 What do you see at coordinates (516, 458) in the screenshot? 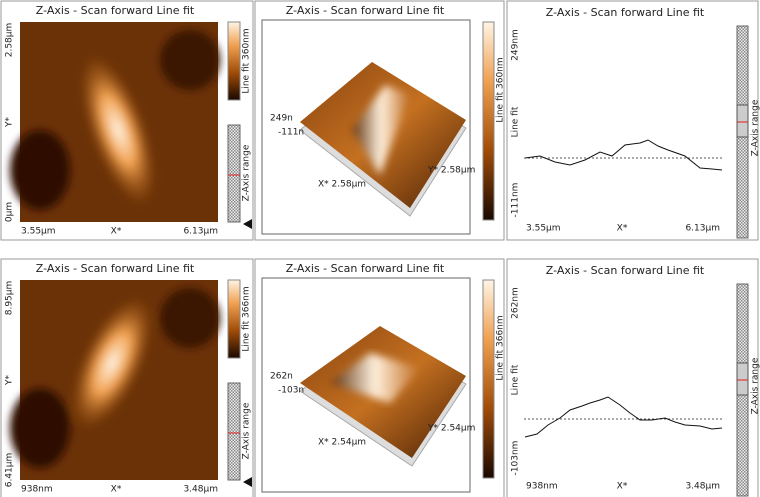
I see `z-min-label: -103nm` at bounding box center [516, 458].